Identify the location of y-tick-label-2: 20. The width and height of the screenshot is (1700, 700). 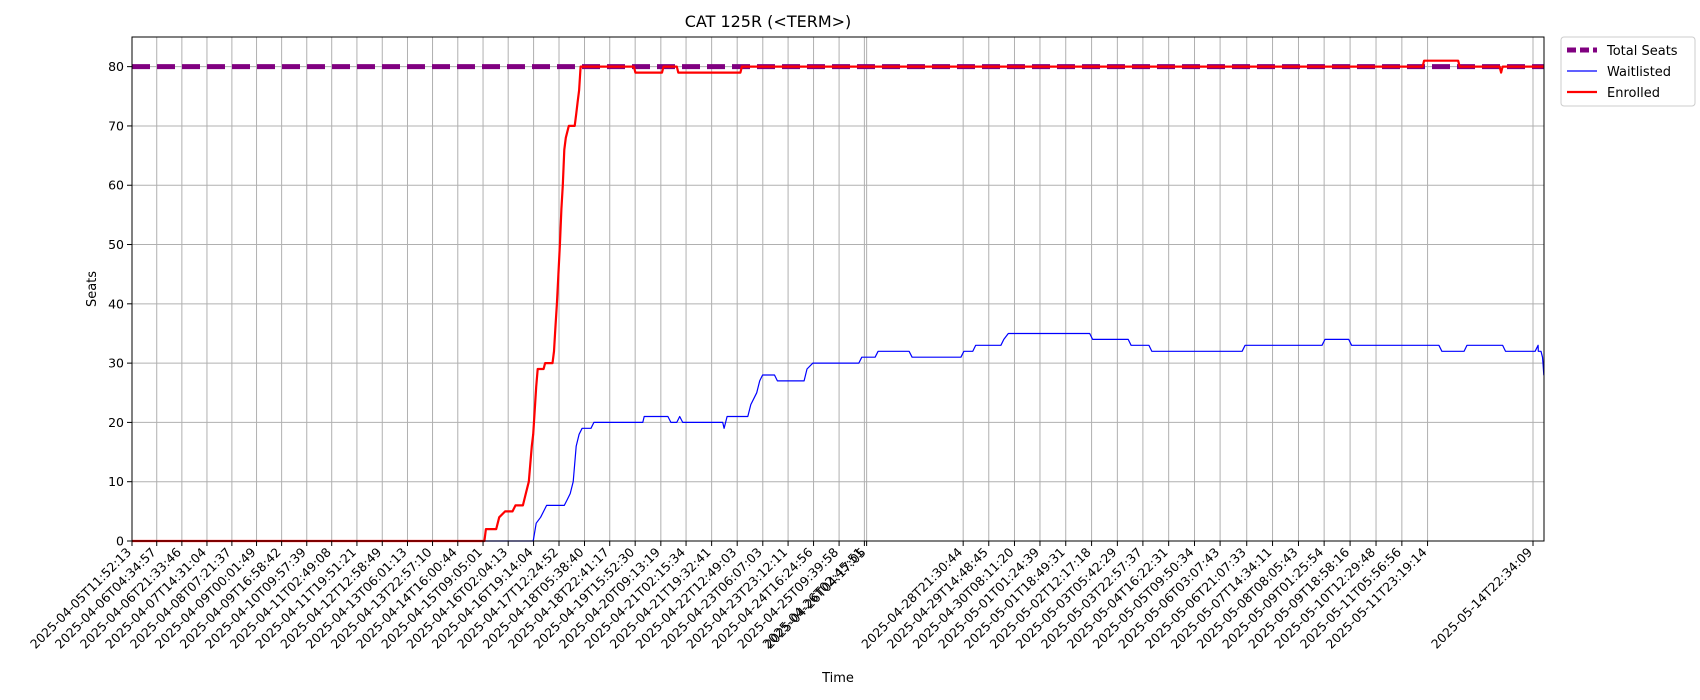
(116, 422).